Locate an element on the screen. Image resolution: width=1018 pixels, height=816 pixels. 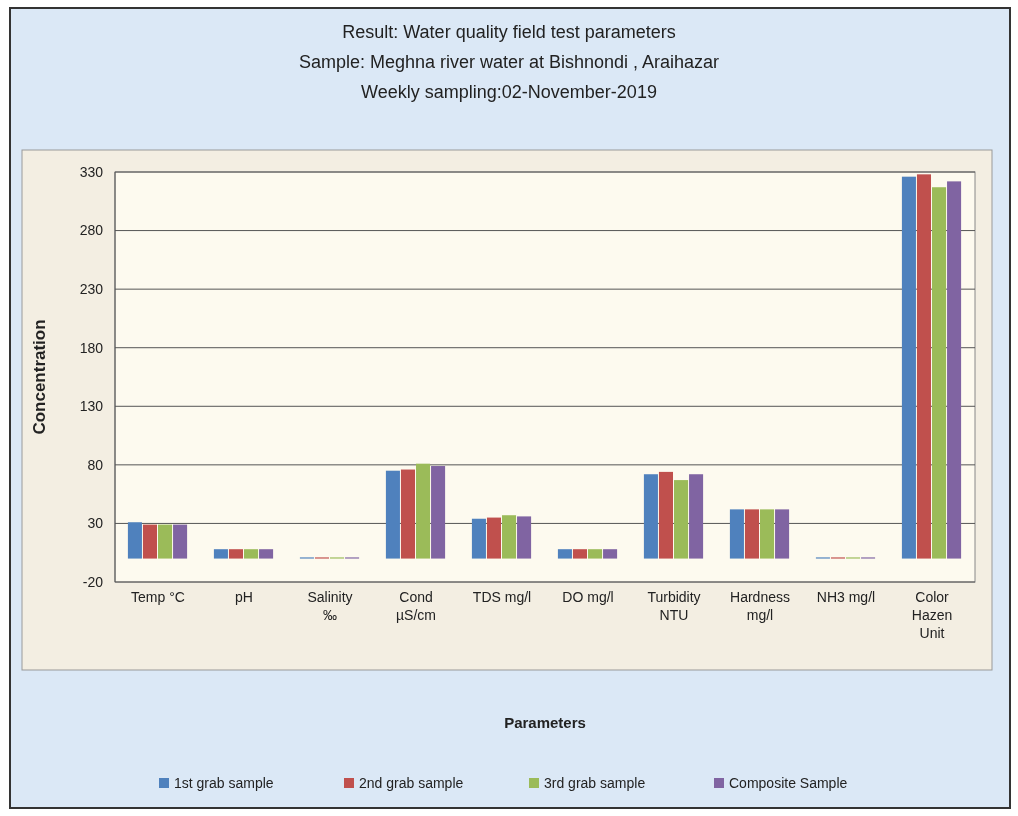
chart-subtitle: Sample: Meghna river water at Bishnondi , Araihazar is located at coordinates (509, 62).